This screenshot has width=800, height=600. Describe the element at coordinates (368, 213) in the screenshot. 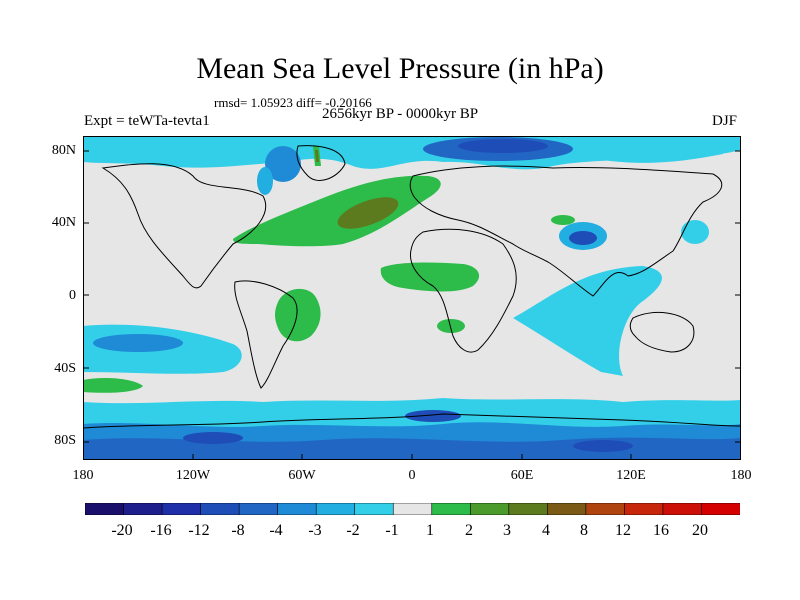

I see `north-atlantic-olive-core` at that location.